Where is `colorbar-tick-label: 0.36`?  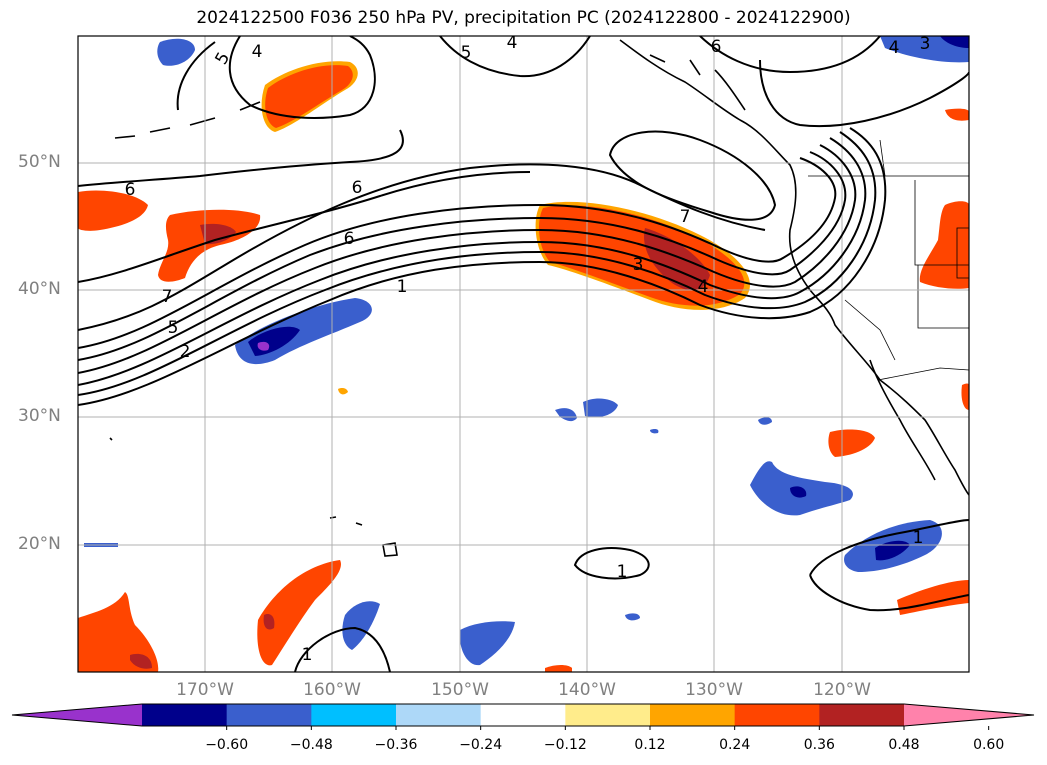
colorbar-tick-label: 0.36 is located at coordinates (819, 745).